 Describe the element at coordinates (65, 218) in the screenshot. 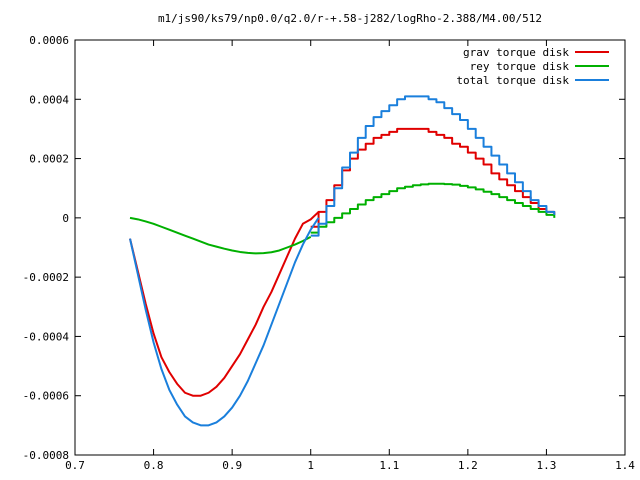

I see `y-tick-label: 0` at that location.